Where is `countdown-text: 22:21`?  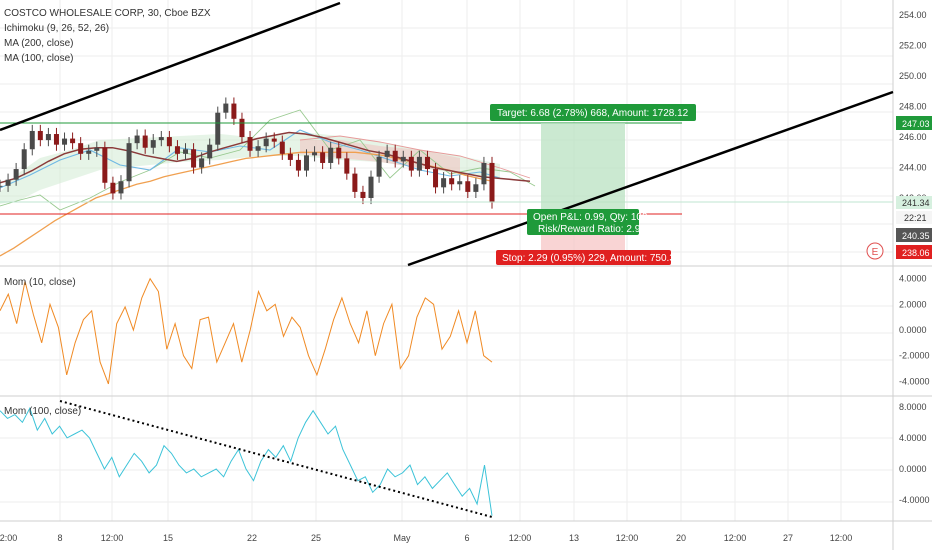
countdown-text: 22:21 is located at coordinates (915, 218).